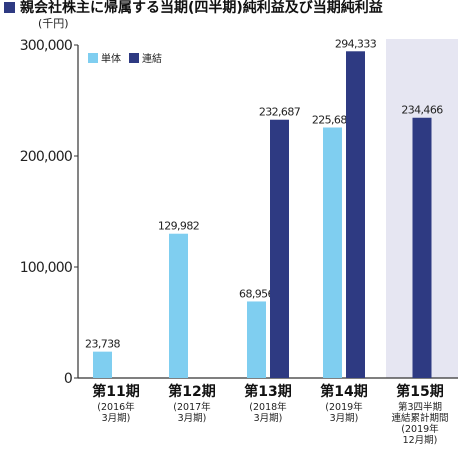 The width and height of the screenshot is (458, 457). I want to click on x-category-sublabel: 第3四半期, so click(420, 407).